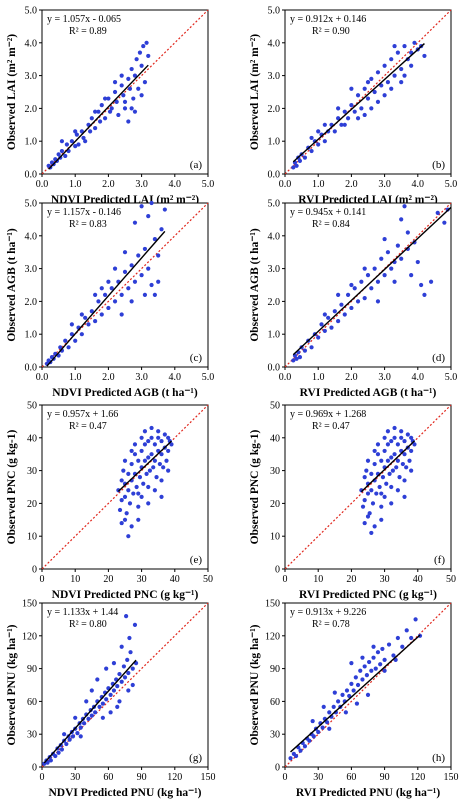  What do you see at coordinates (175, 377) in the screenshot?
I see `x-tick-label: 4.0` at bounding box center [175, 377].